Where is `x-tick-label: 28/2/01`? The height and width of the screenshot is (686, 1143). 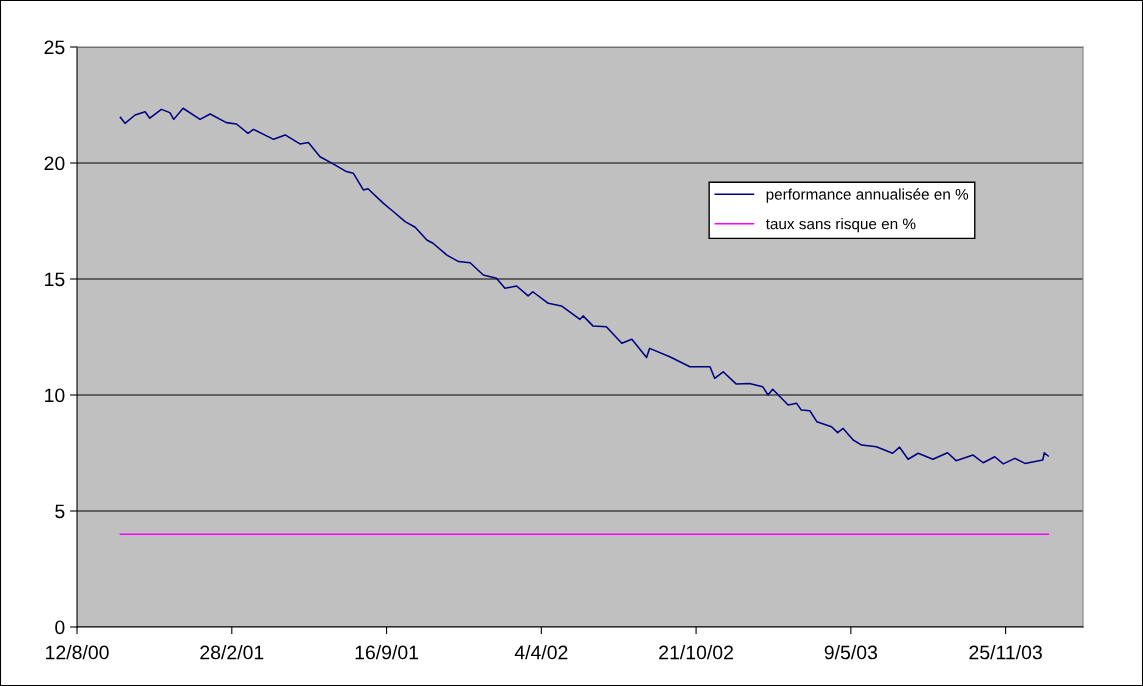 x-tick-label: 28/2/01 is located at coordinates (232, 652).